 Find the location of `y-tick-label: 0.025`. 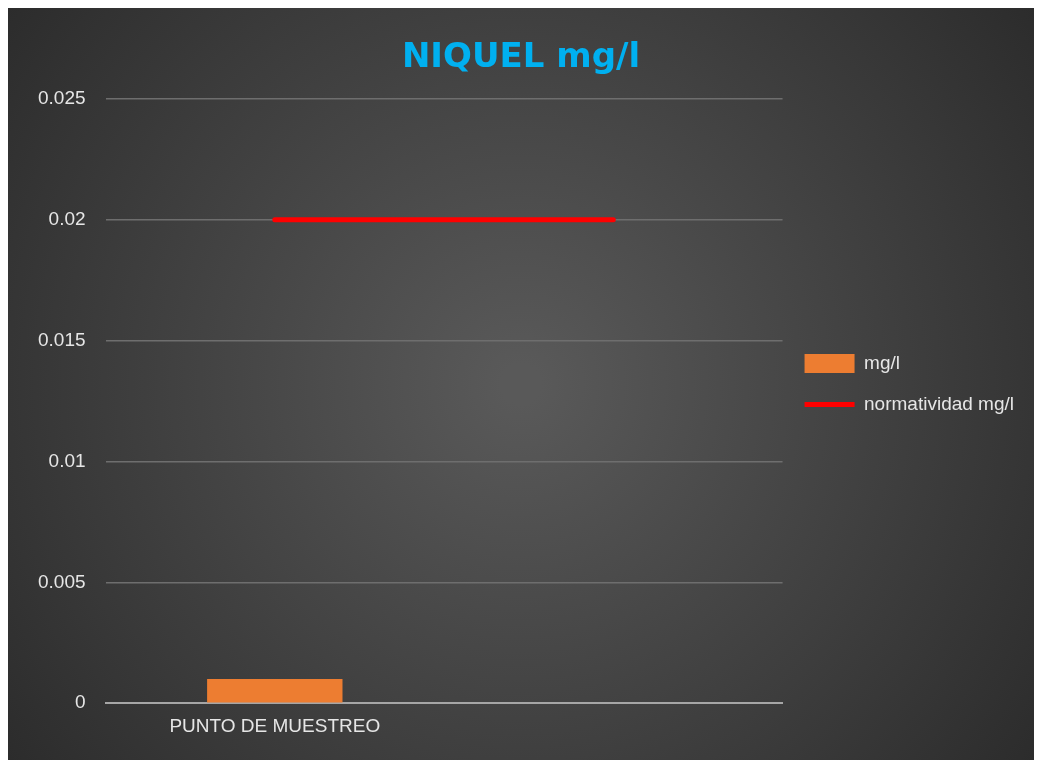

y-tick-label: 0.025 is located at coordinates (62, 98).